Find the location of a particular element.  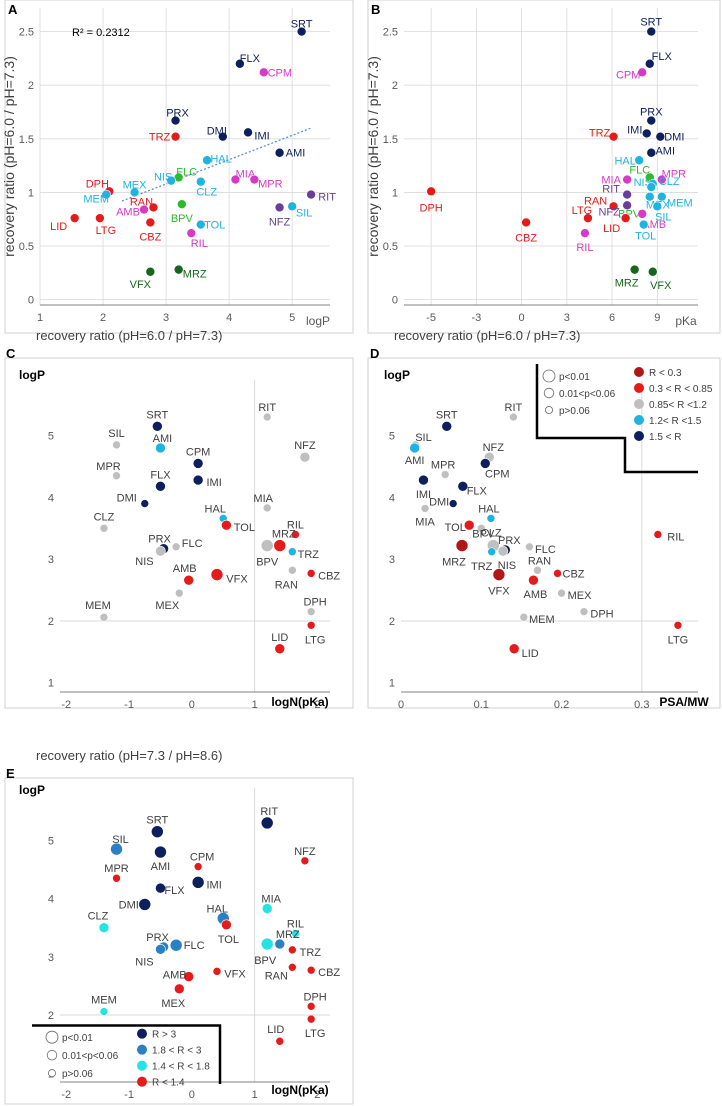

data-point-flc is located at coordinates (176, 547).